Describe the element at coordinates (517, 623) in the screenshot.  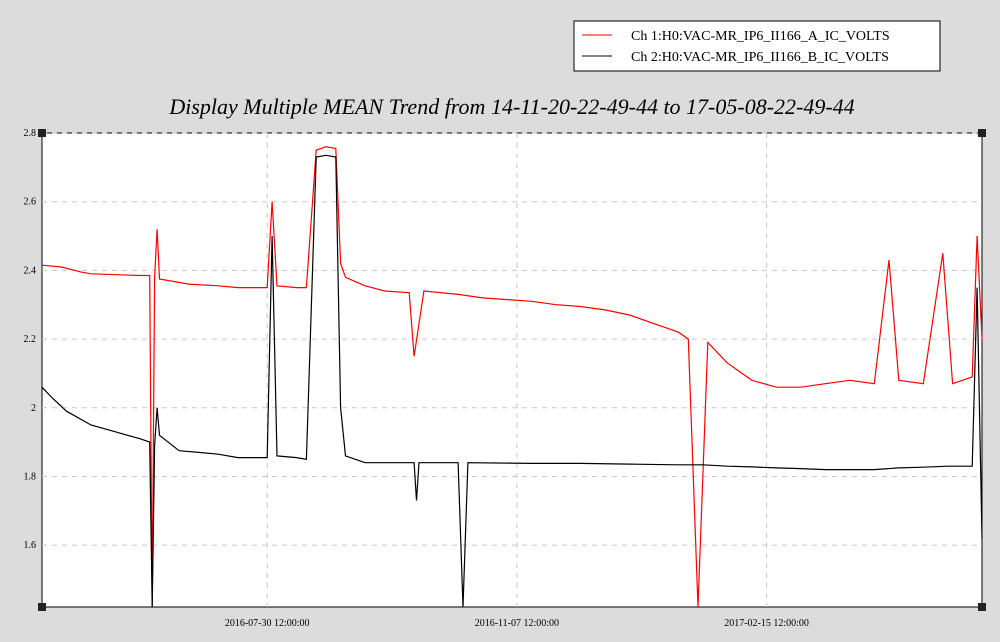
I see `x-tick-label: 2016-11-07 12:00:00` at that location.